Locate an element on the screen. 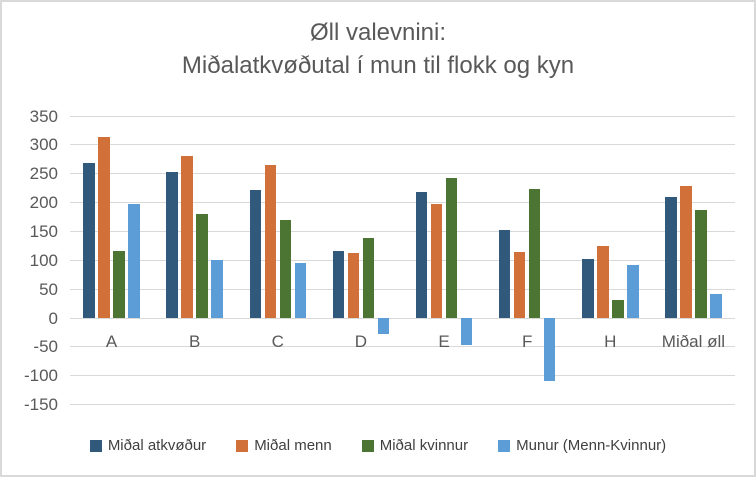 This screenshot has width=756, height=477. legend-label: Miðal kvinnur is located at coordinates (424, 445).